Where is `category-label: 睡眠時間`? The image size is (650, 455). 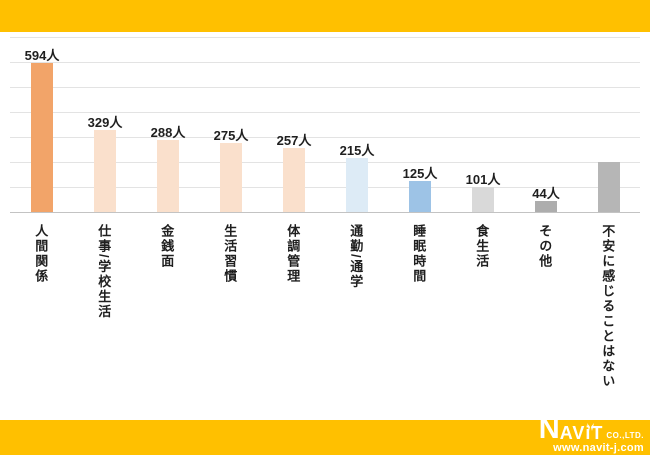
category-label: 睡眠時間 is located at coordinates (419, 254).